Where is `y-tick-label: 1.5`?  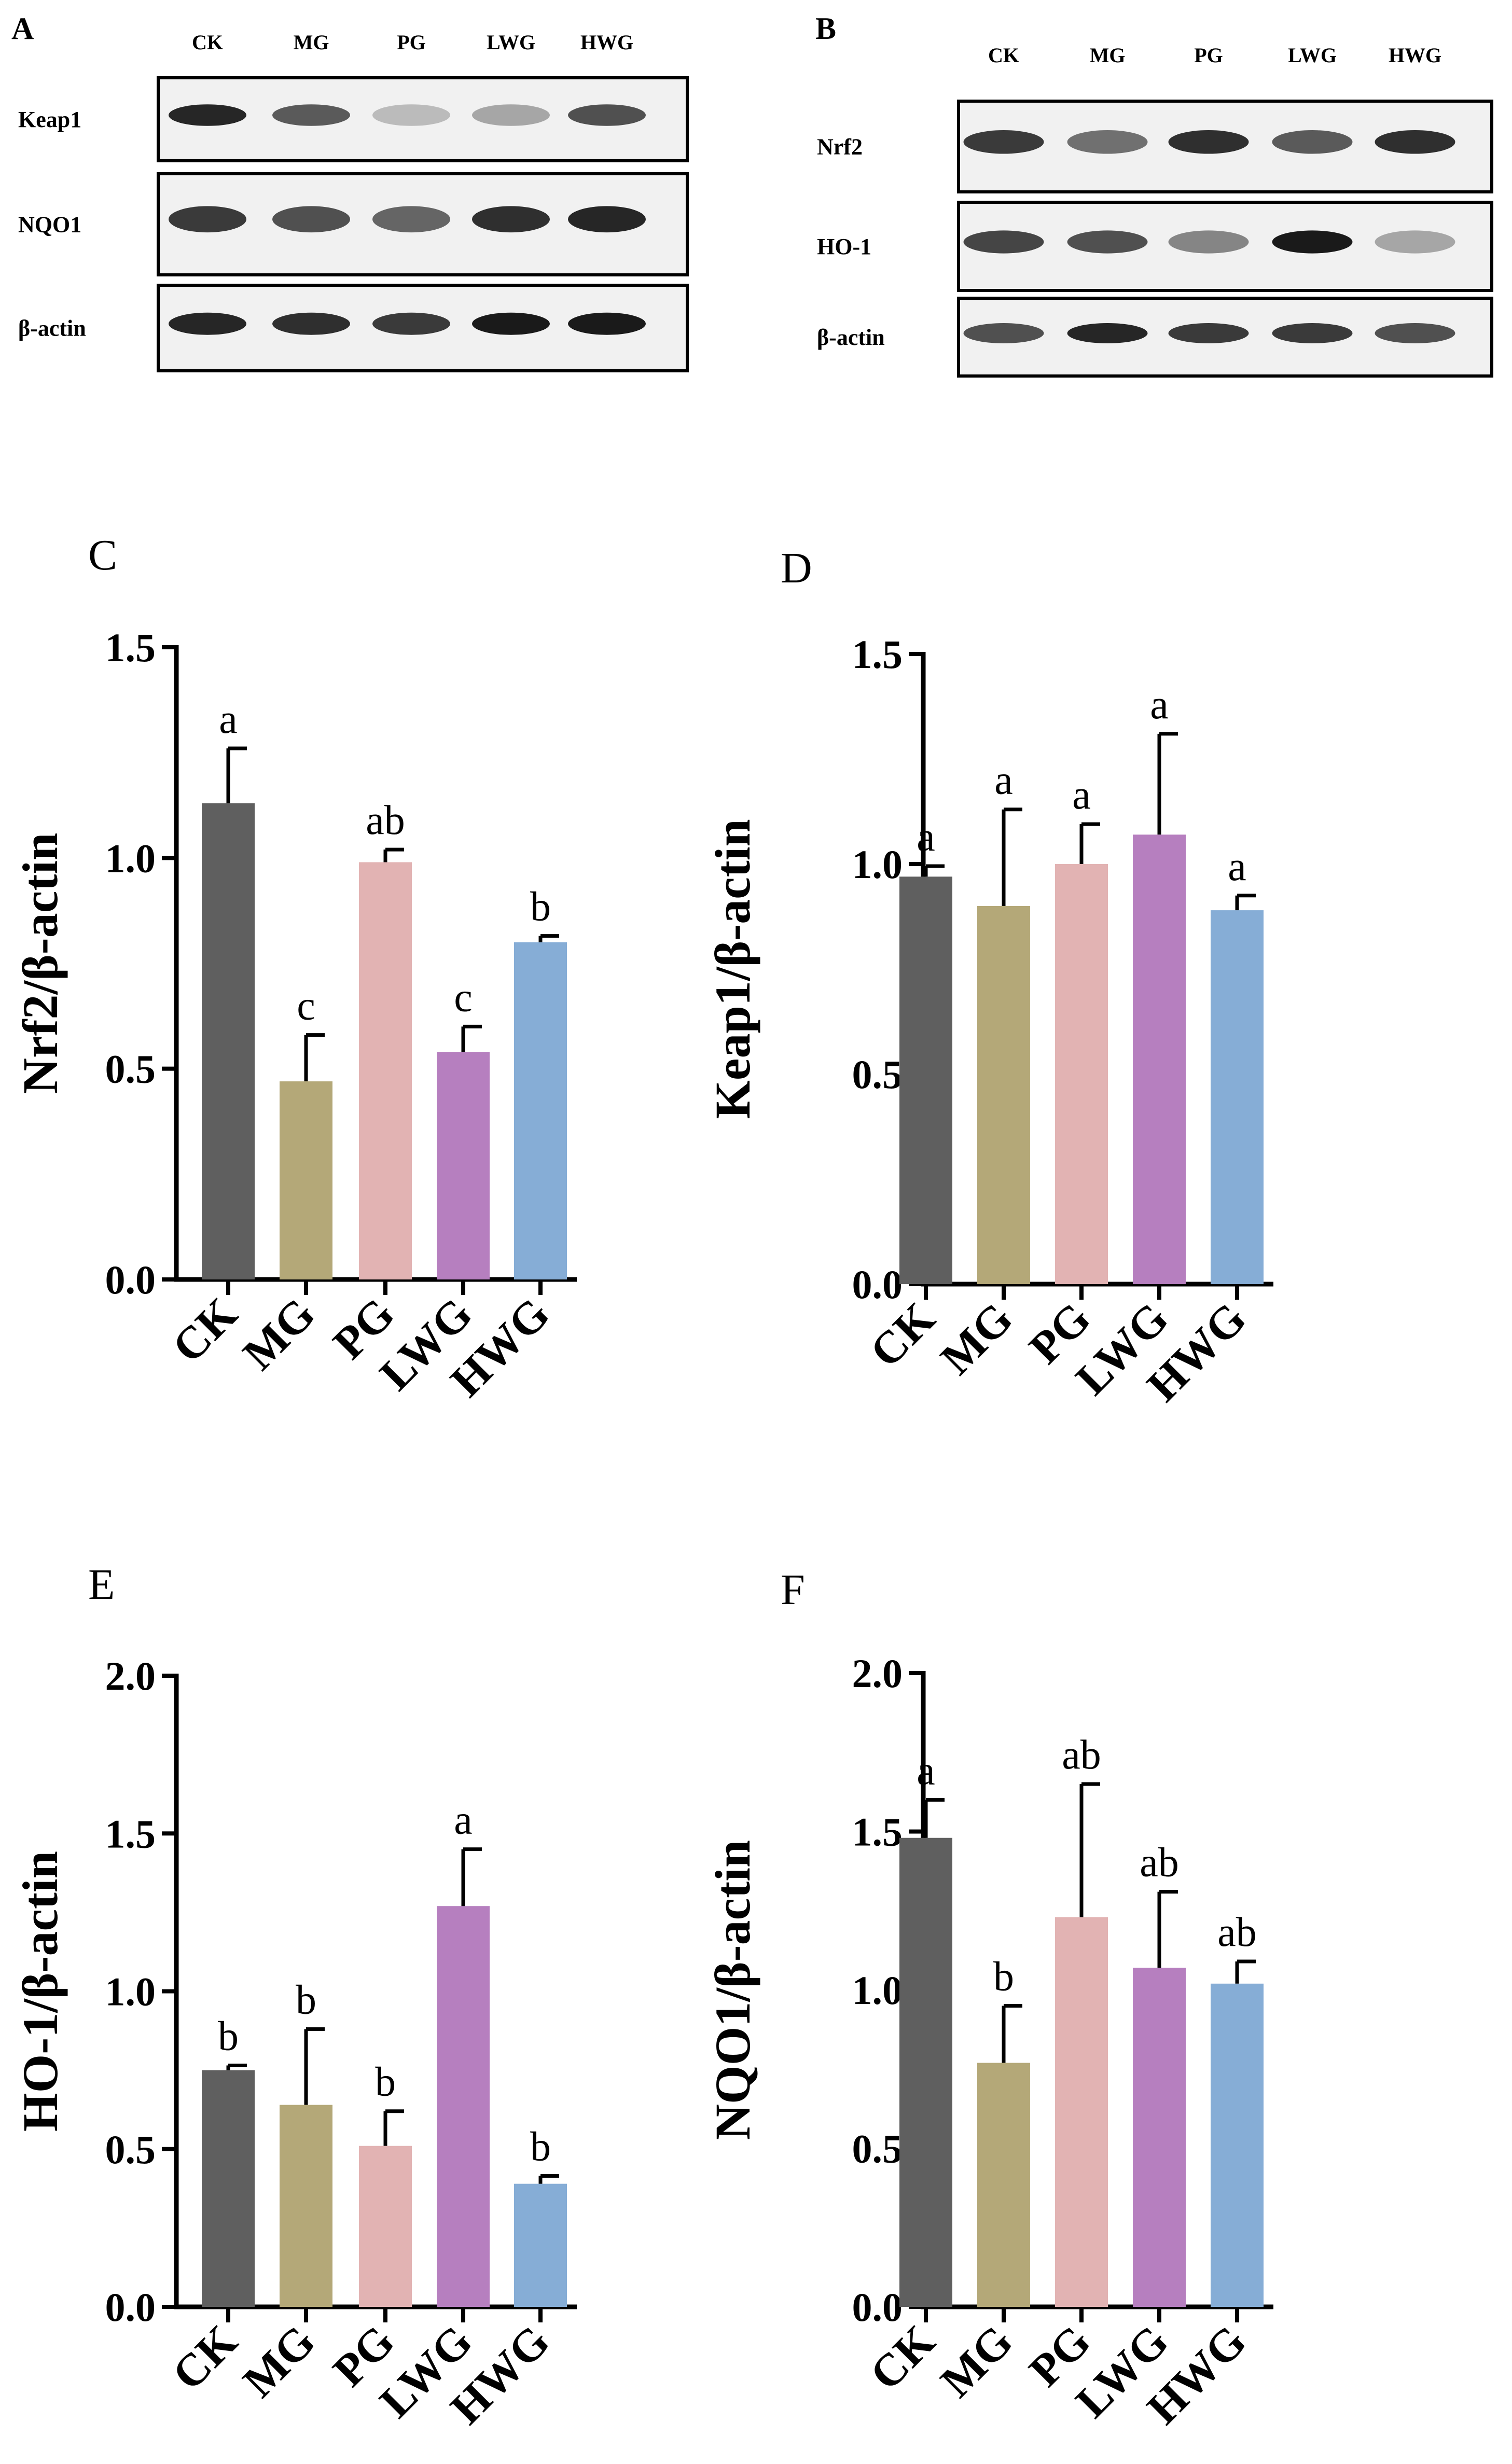
y-tick-label: 1.5 is located at coordinates (878, 654).